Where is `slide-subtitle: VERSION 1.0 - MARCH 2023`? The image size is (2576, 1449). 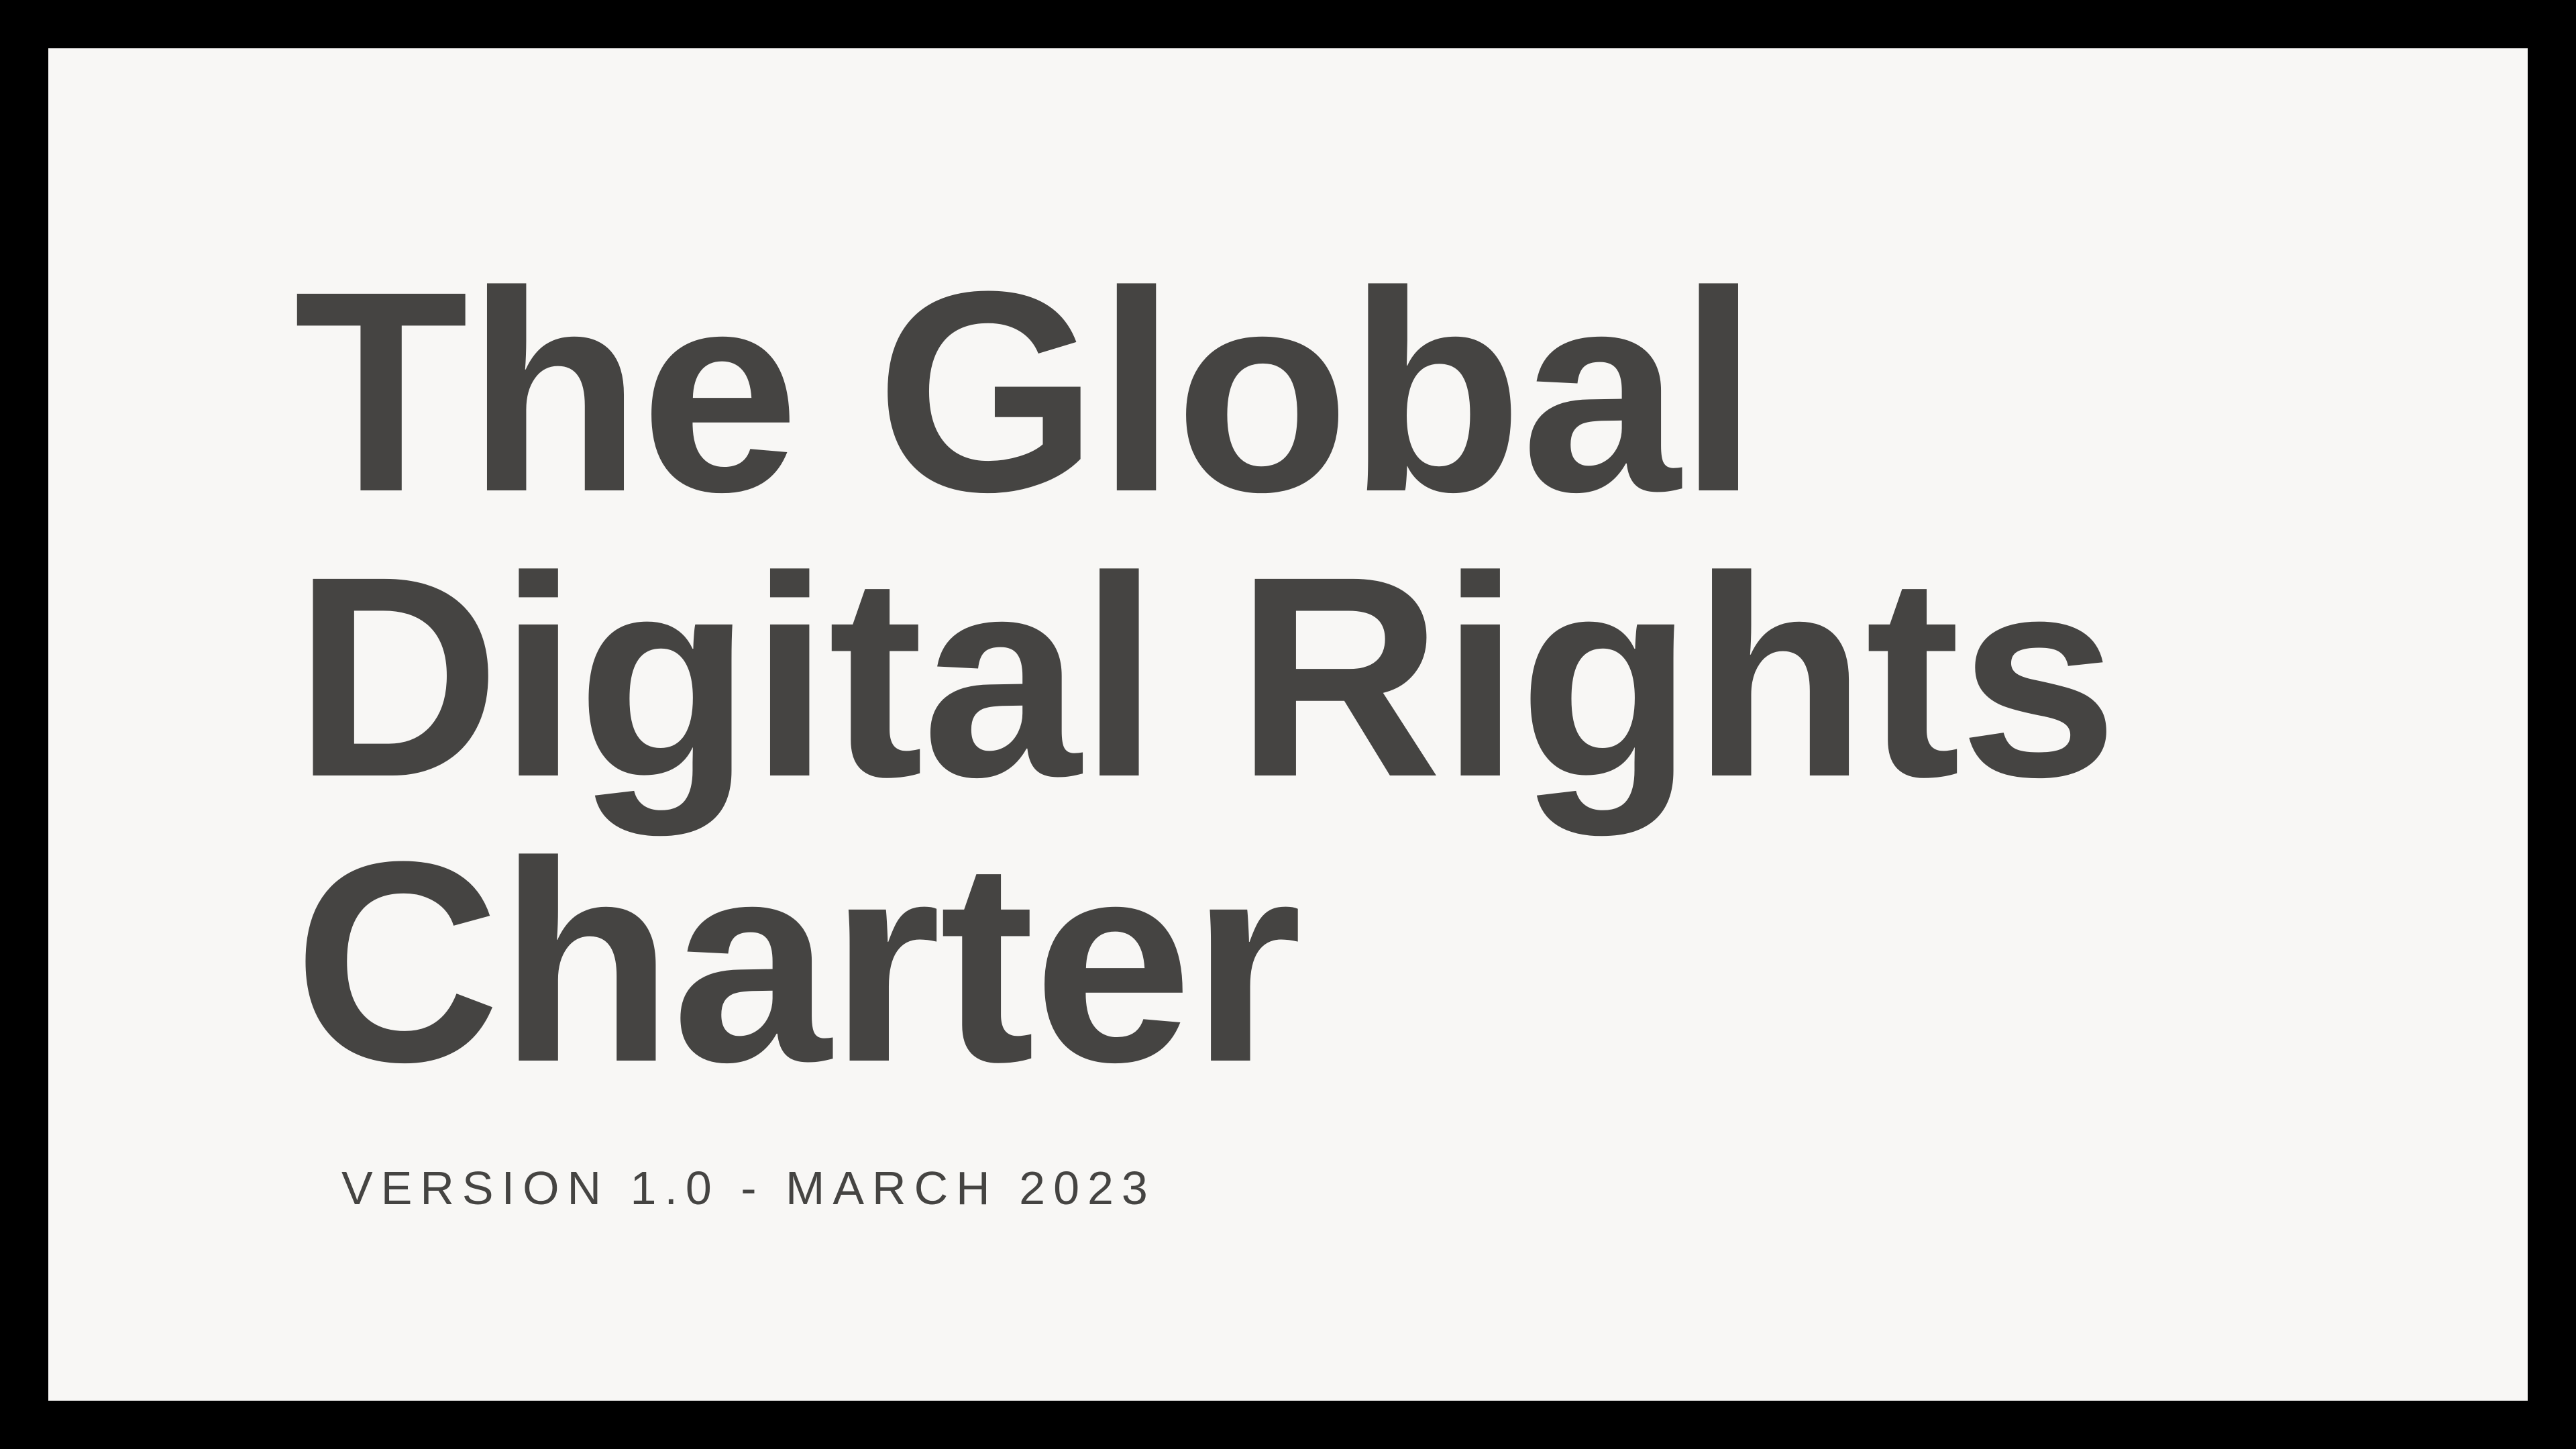 slide-subtitle: VERSION 1.0 - MARCH 2023 is located at coordinates (748, 1188).